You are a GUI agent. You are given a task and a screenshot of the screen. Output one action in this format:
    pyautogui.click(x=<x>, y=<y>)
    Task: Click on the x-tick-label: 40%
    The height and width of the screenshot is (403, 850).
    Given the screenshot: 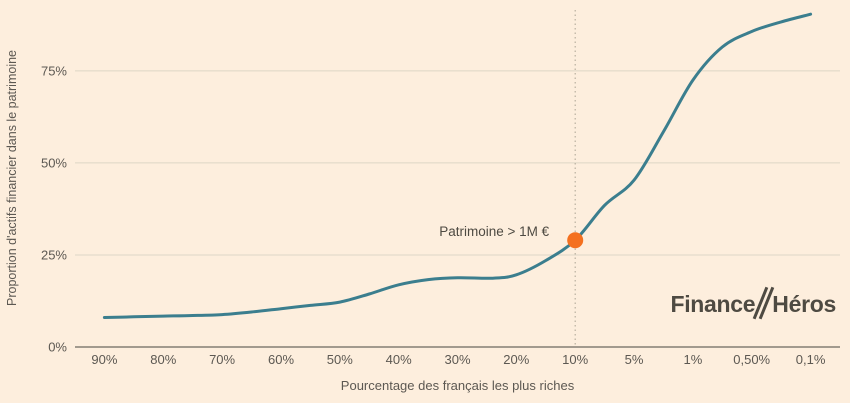 What is the action you would take?
    pyautogui.click(x=399, y=359)
    